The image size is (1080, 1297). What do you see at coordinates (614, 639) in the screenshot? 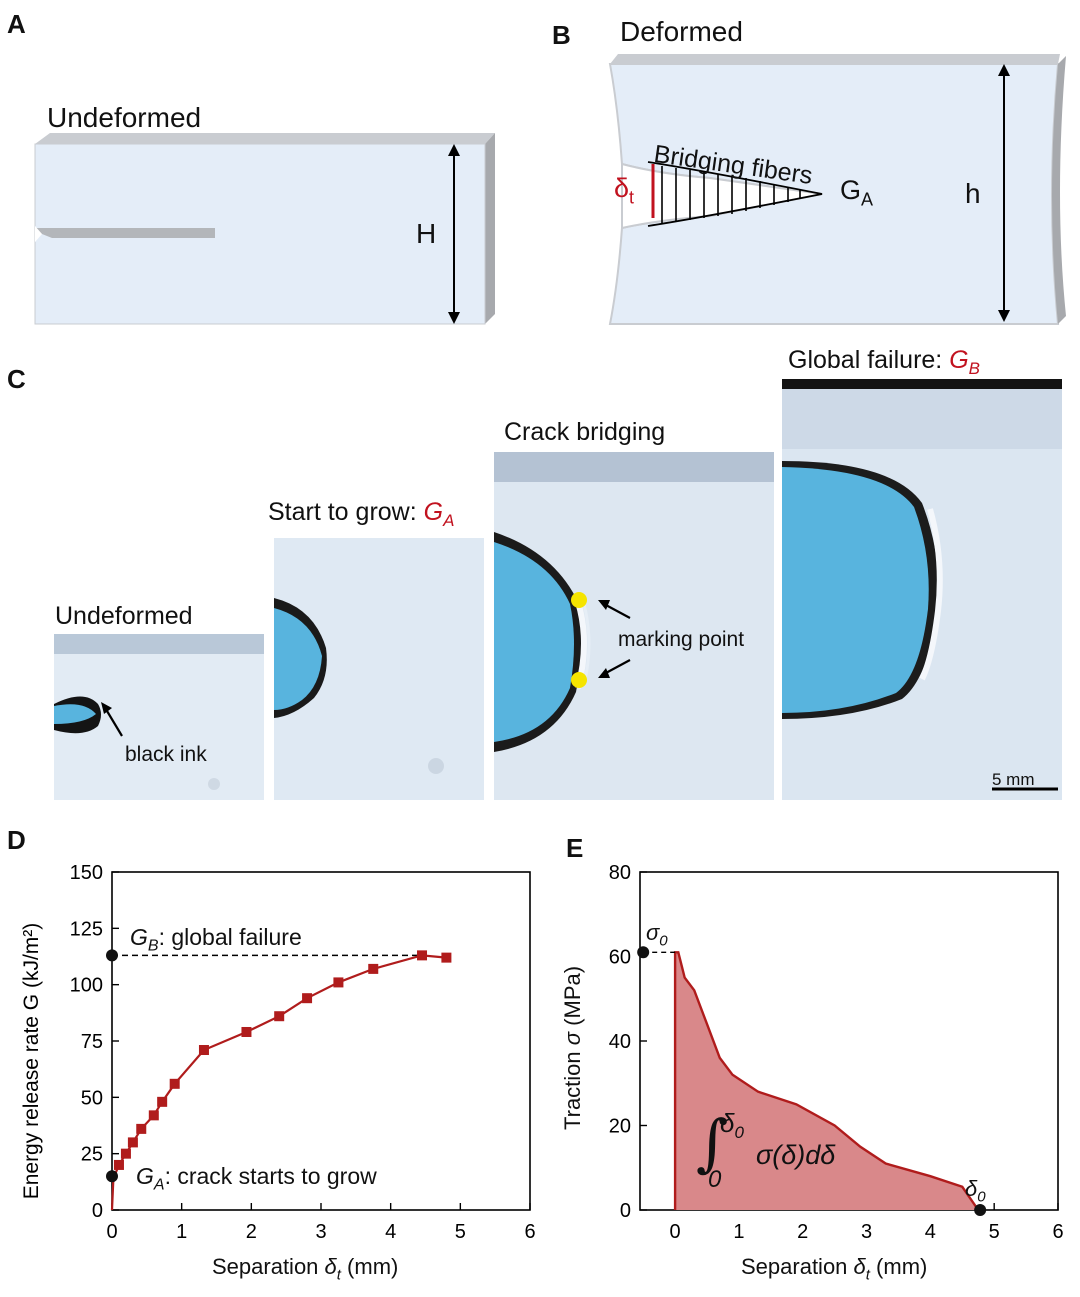
I see `marking-point-arrows` at bounding box center [614, 639].